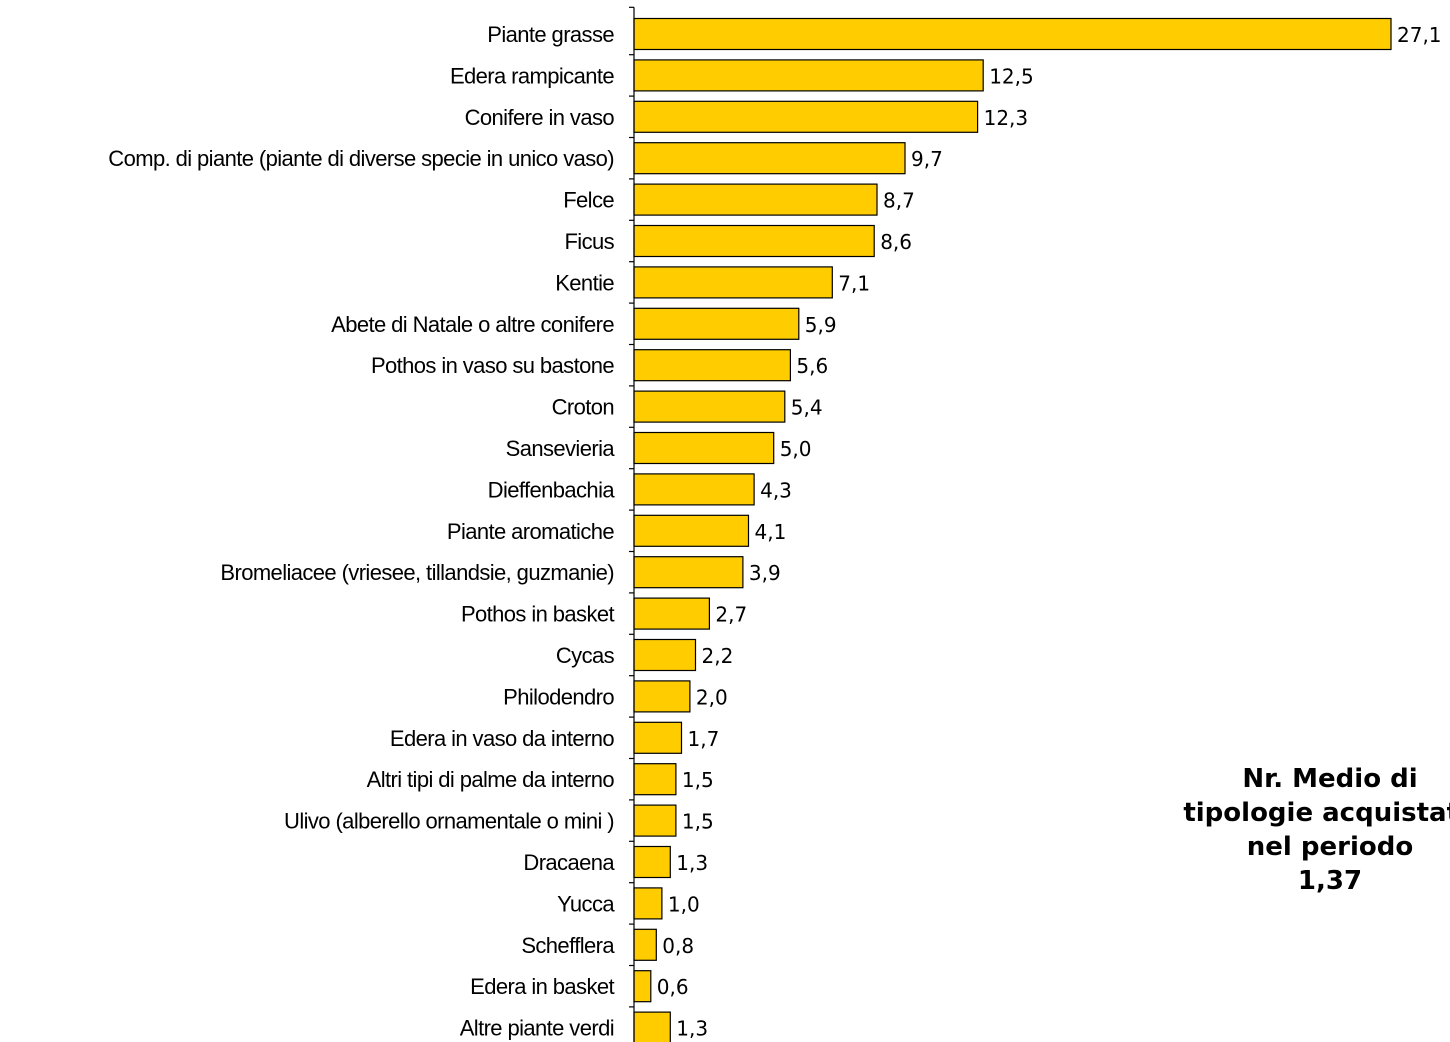 The width and height of the screenshot is (1450, 1042). I want to click on category-label: Philodendro, so click(558, 696).